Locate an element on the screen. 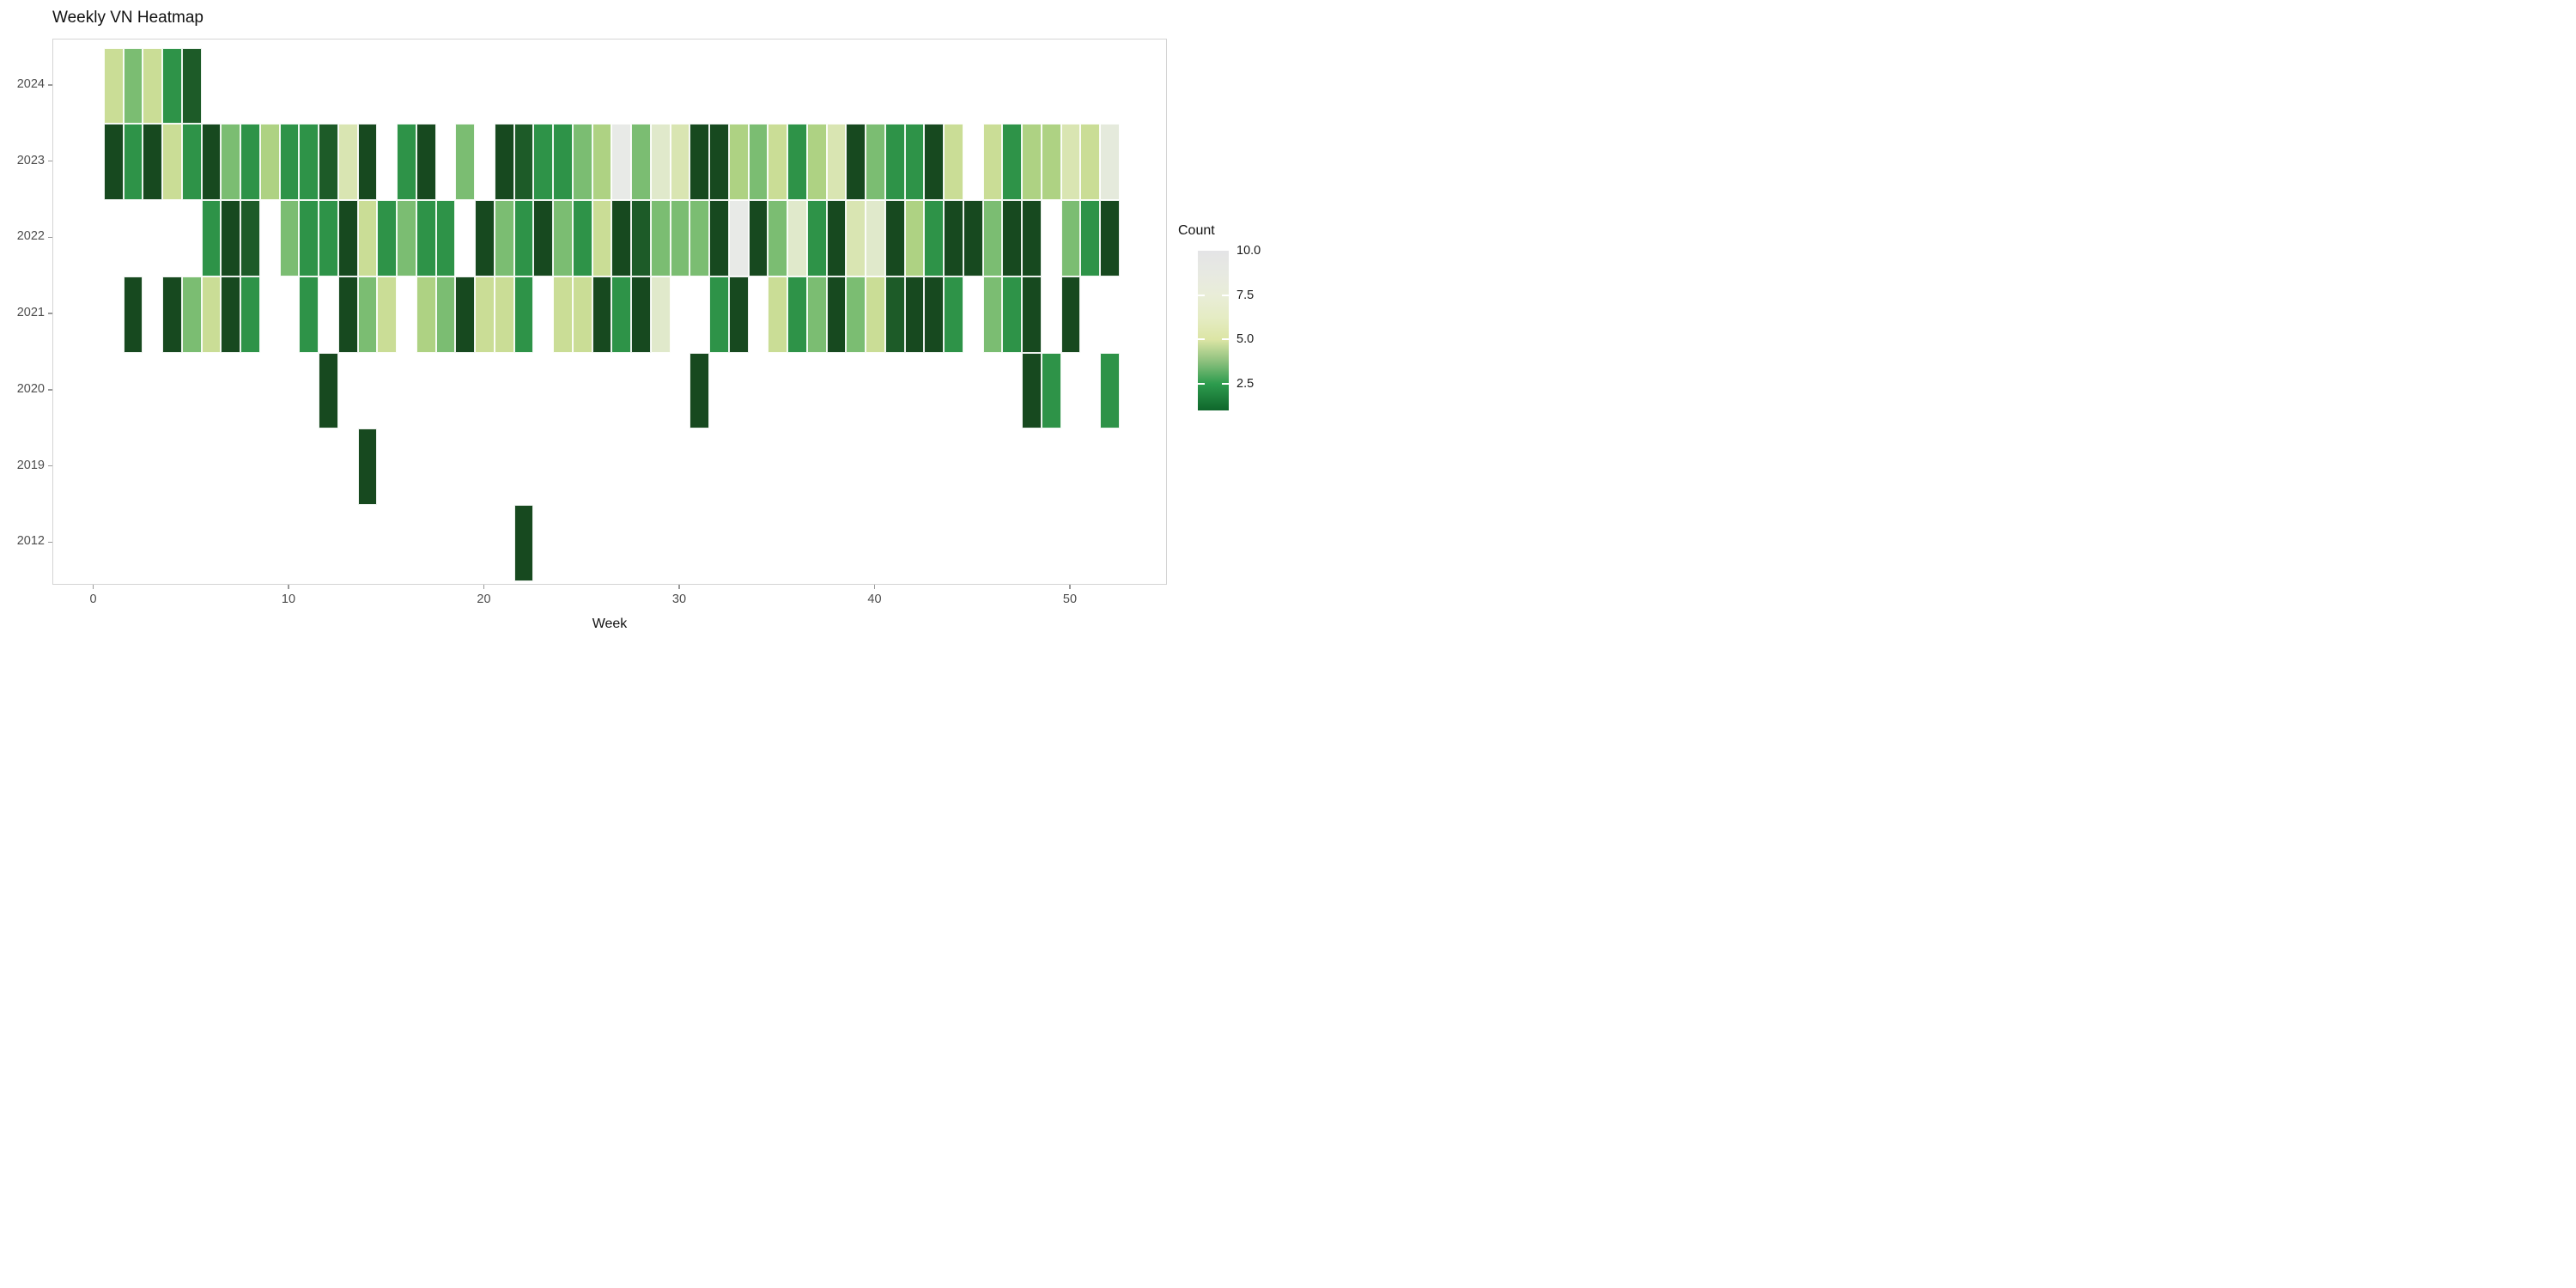  y-axis-label: 2022 is located at coordinates (31, 237).